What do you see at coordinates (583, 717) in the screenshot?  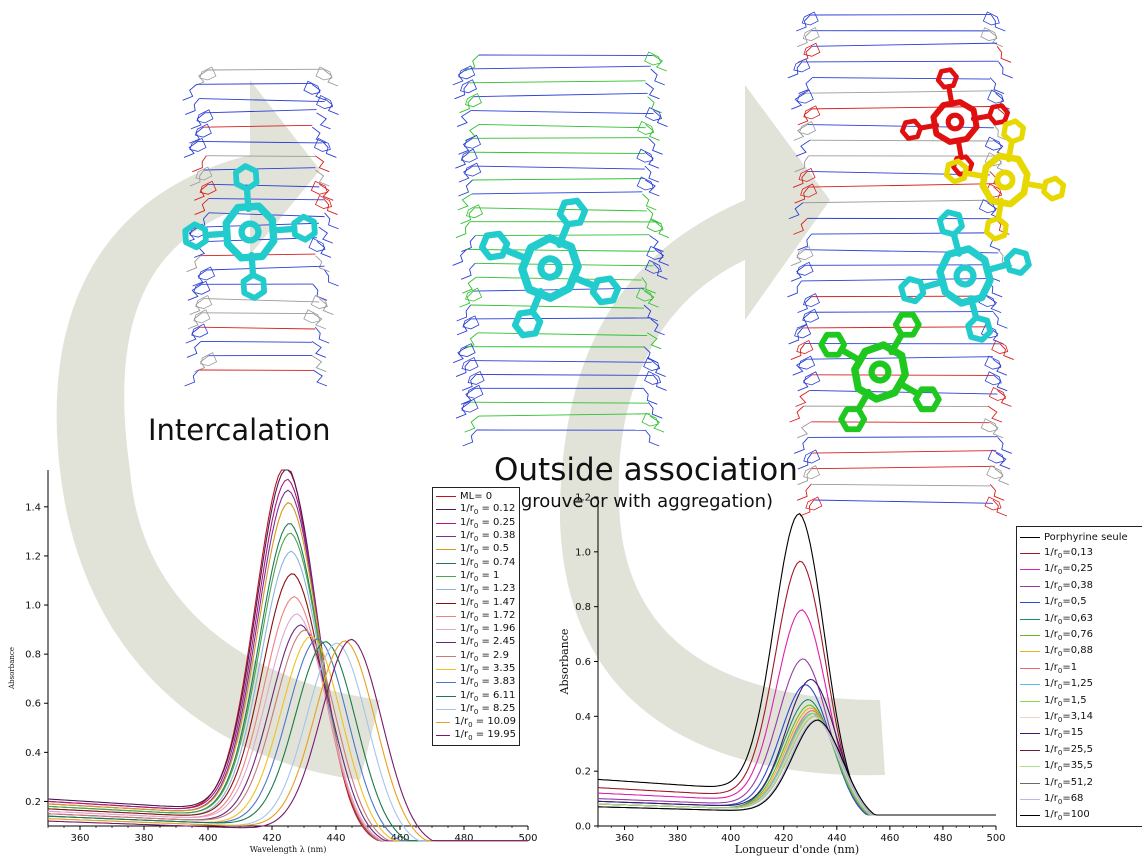 I see `y-tick-label: 0.4` at bounding box center [583, 717].